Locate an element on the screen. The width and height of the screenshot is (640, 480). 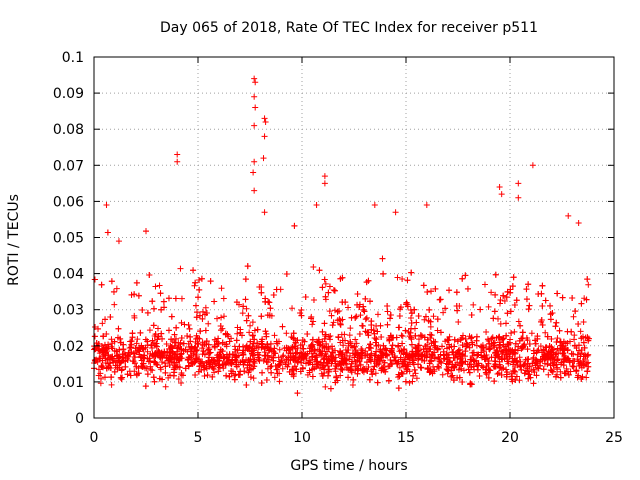
roti-outlier-point is located at coordinates (253, 172).